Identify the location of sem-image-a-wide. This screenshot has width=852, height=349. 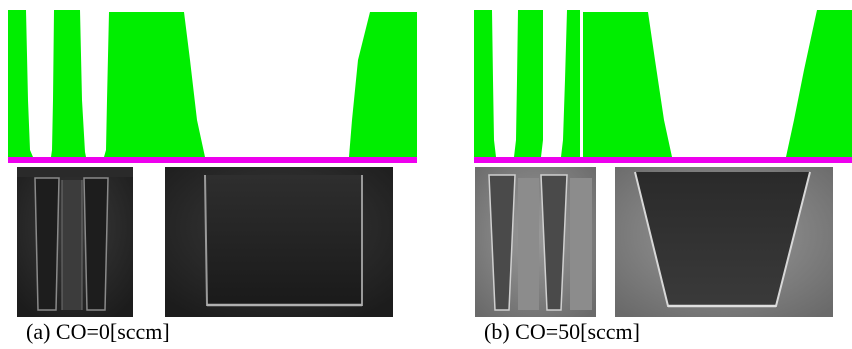
(279, 242).